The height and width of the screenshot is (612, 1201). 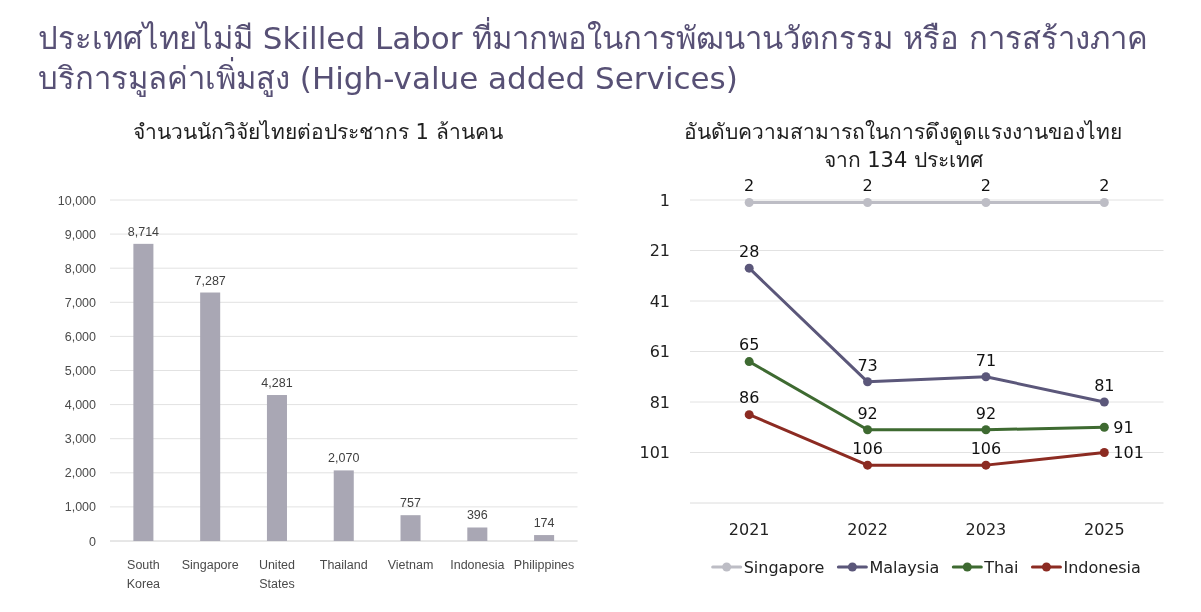 What do you see at coordinates (210, 280) in the screenshot?
I see `data-label: 7,287` at bounding box center [210, 280].